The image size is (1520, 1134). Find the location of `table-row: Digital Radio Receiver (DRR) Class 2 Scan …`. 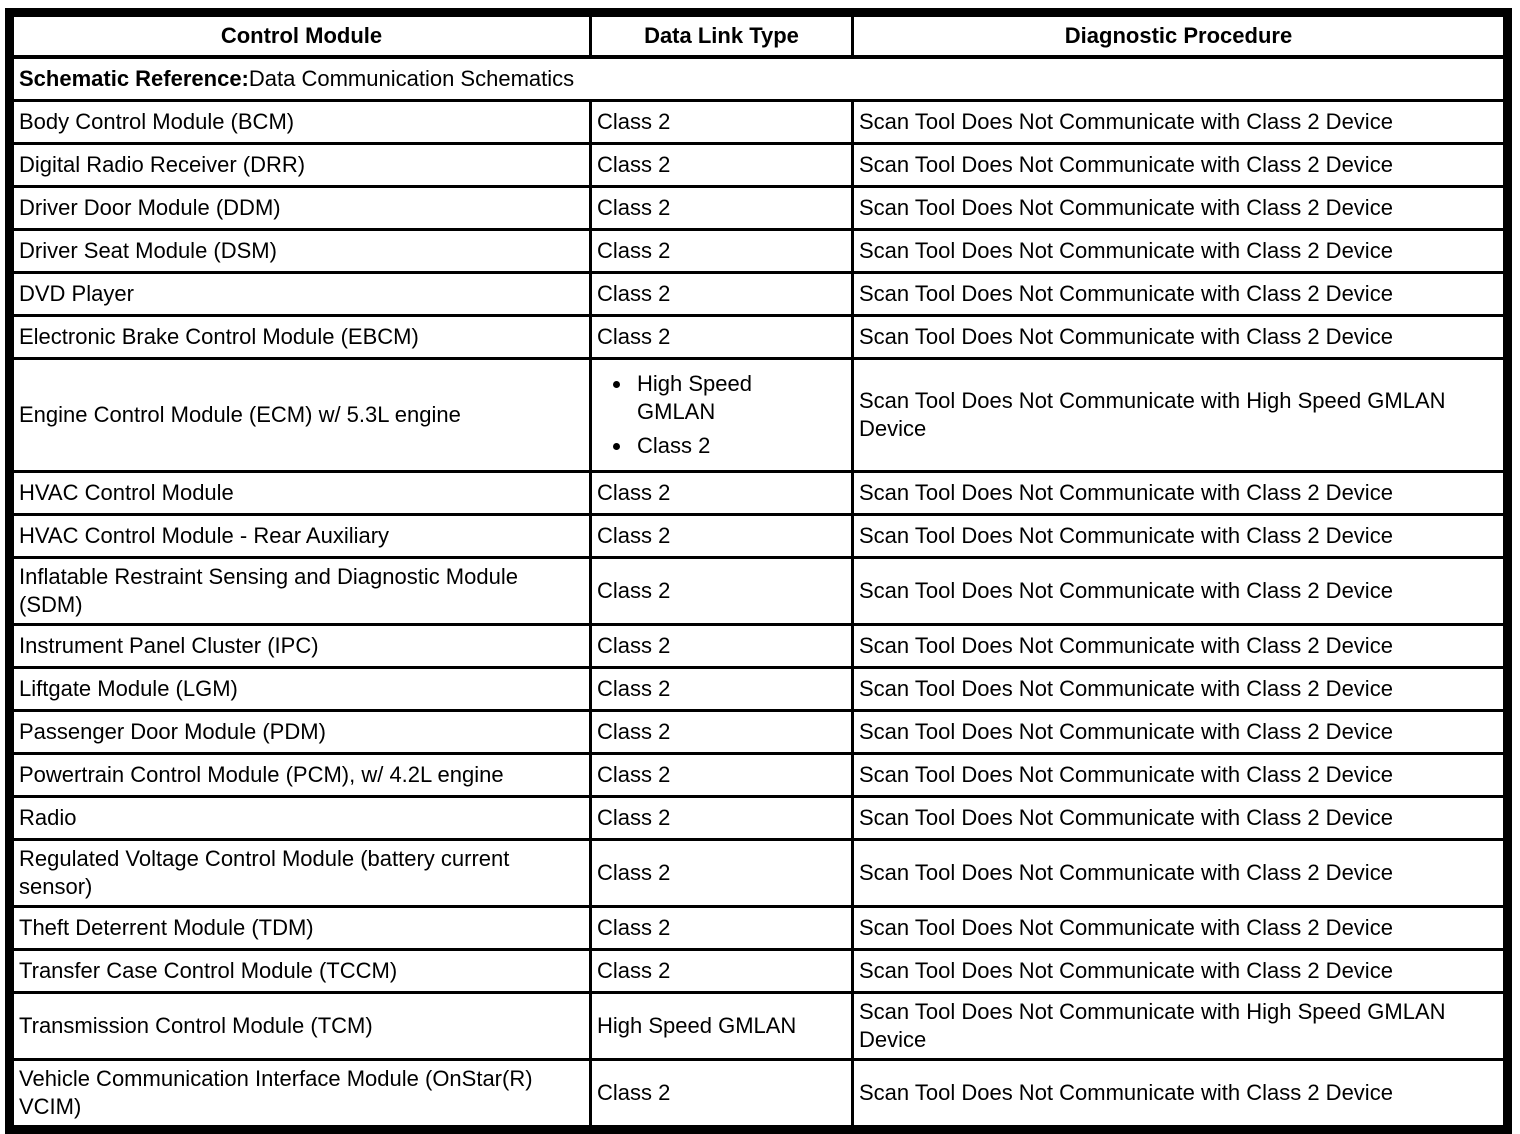

table-row: Digital Radio Receiver (DRR) Class 2 Scan … is located at coordinates (758, 165).